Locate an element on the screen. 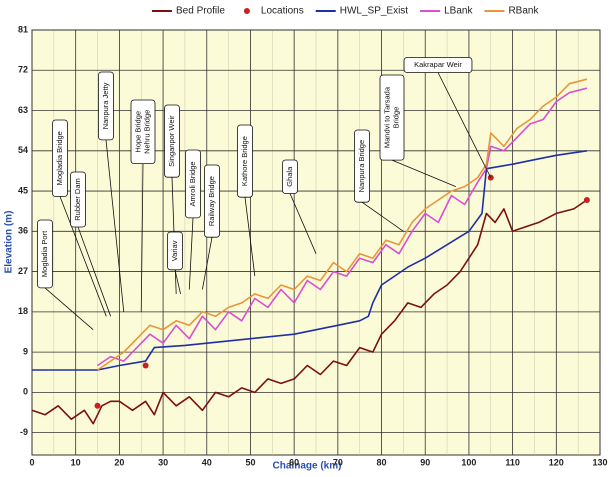 This screenshot has height=477, width=614. y-tick-label: 18 is located at coordinates (23, 311).